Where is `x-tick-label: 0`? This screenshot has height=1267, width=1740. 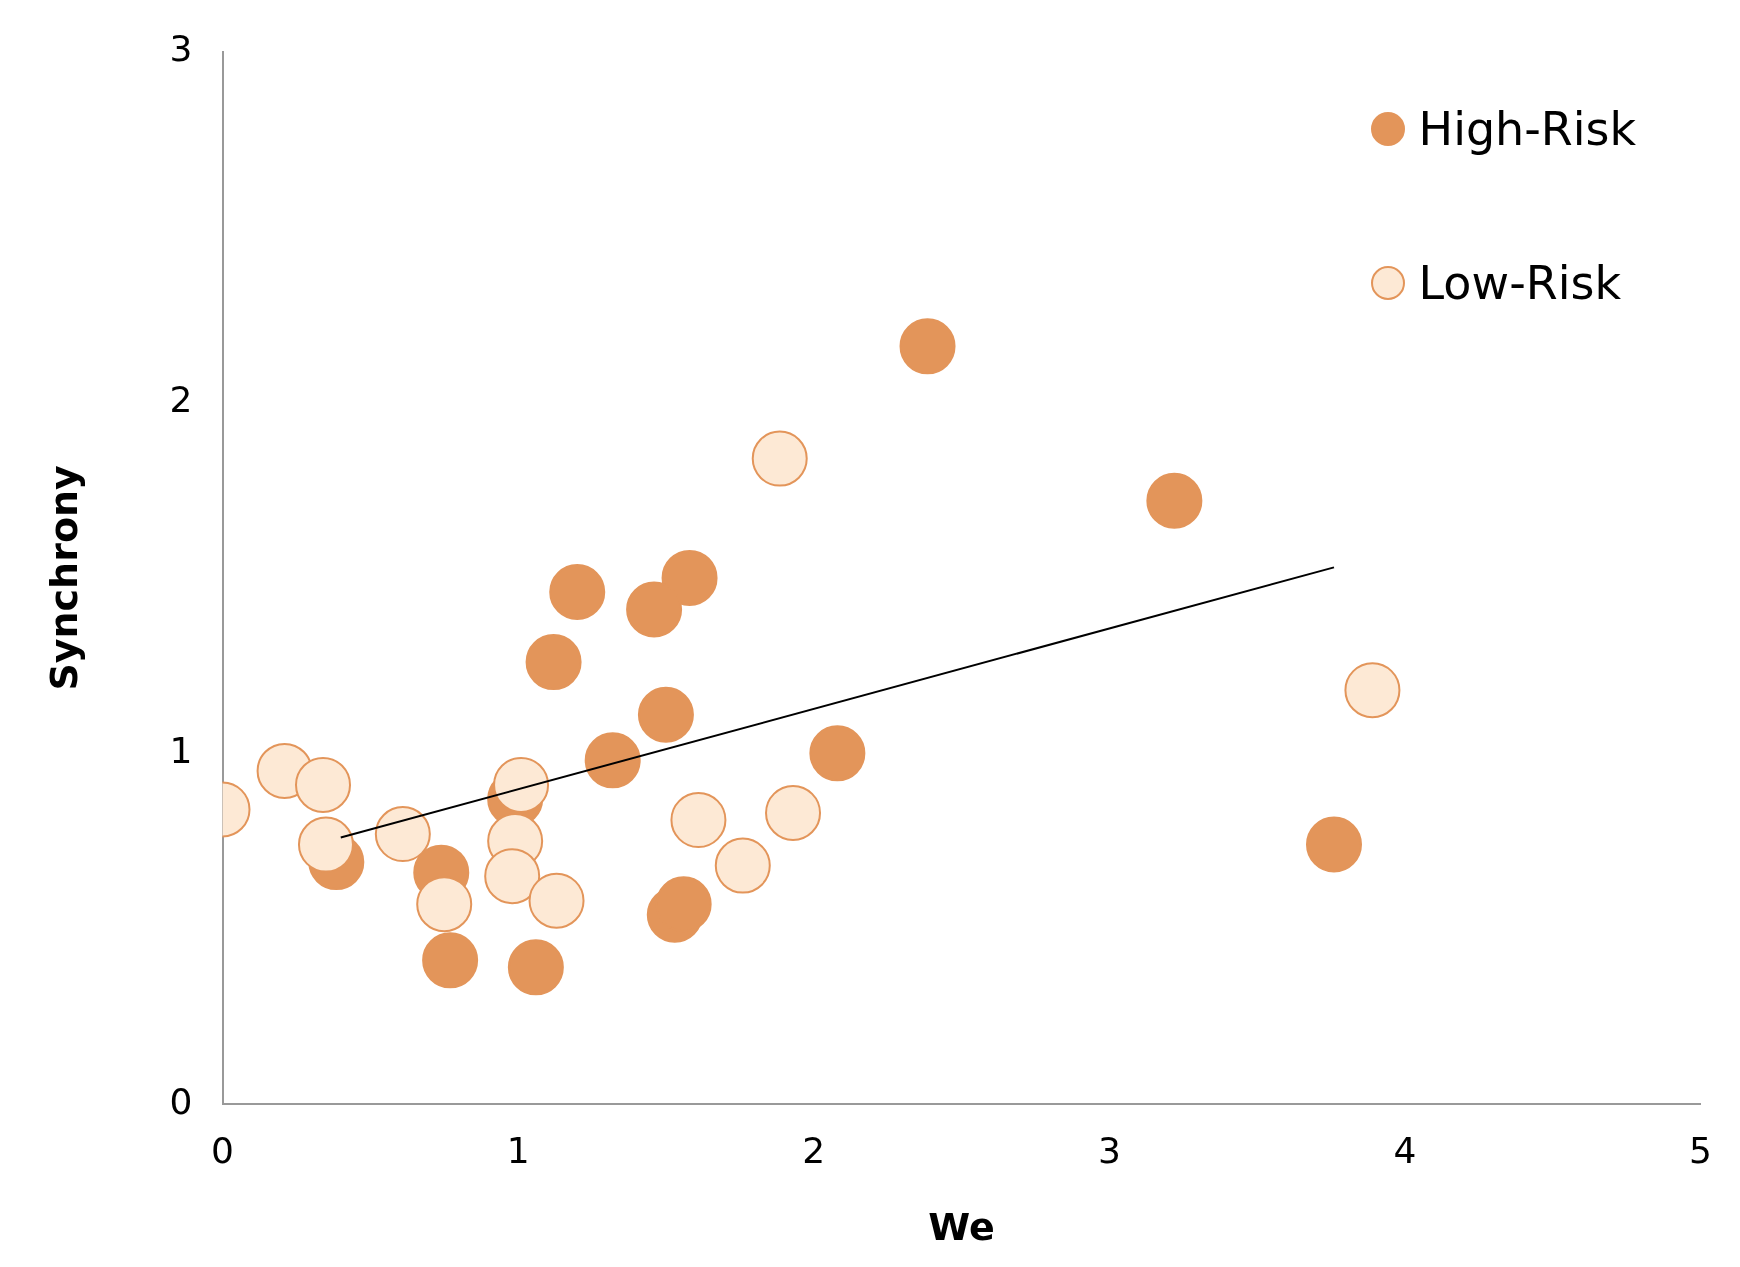 x-tick-label: 0 is located at coordinates (222, 1151).